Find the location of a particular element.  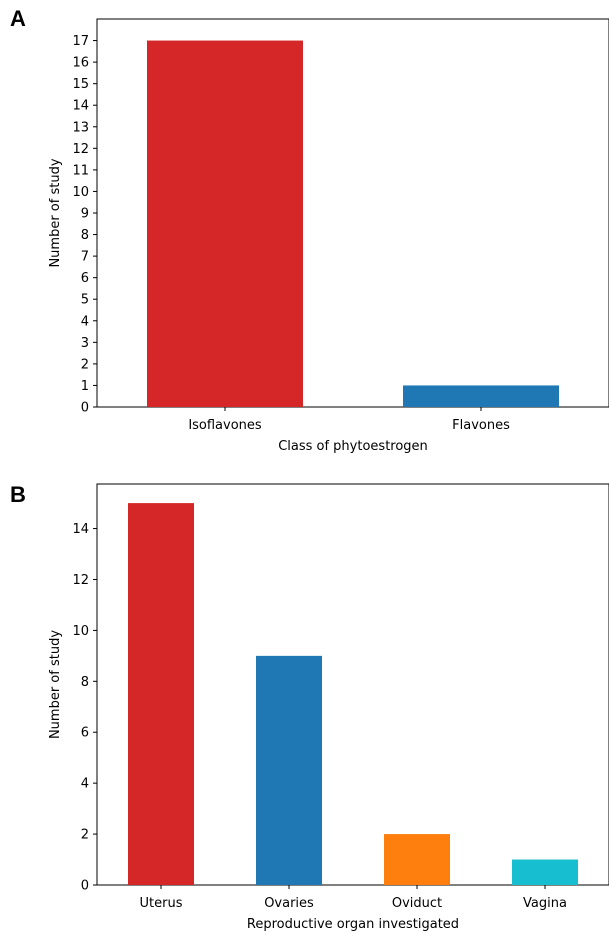

chart-a-ytick-label: 4 is located at coordinates (85, 321).